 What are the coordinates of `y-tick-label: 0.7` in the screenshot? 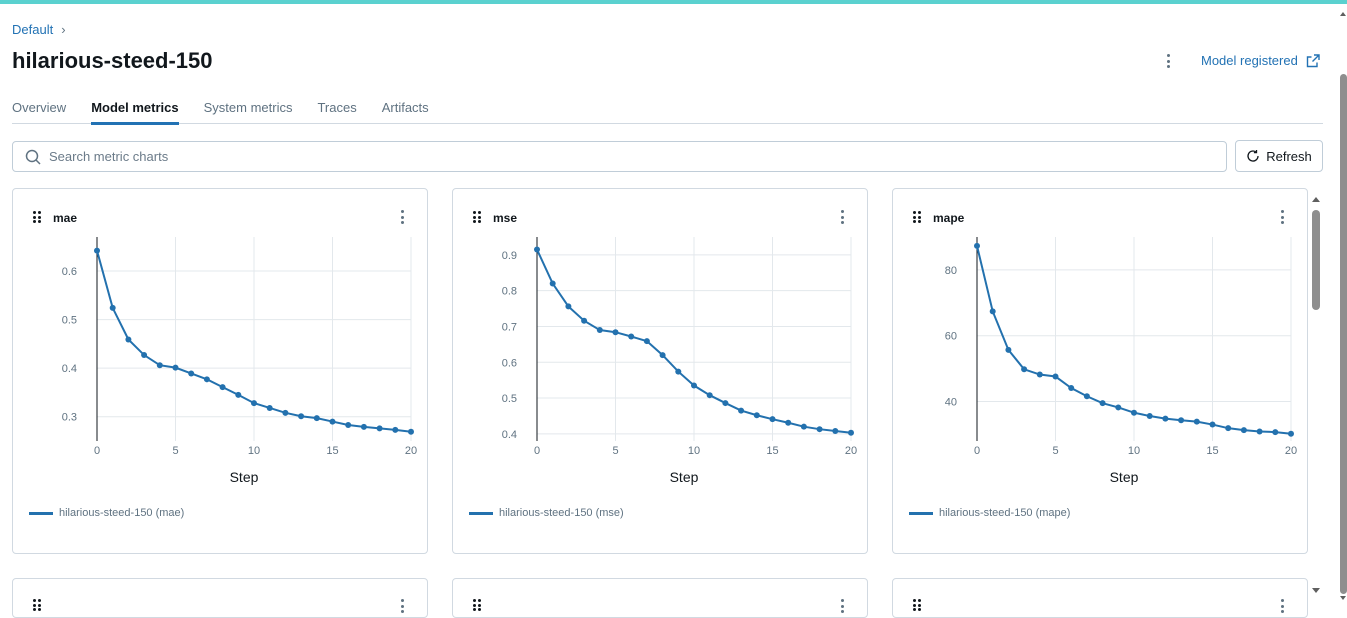 It's located at (509, 327).